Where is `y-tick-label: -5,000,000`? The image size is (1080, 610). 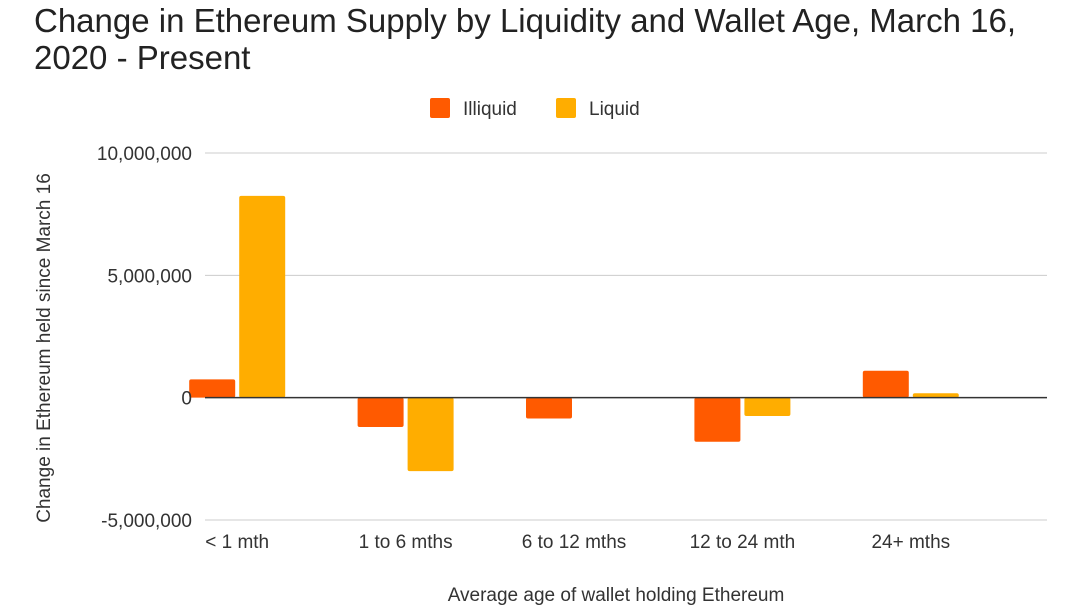
y-tick-label: -5,000,000 is located at coordinates (146, 521).